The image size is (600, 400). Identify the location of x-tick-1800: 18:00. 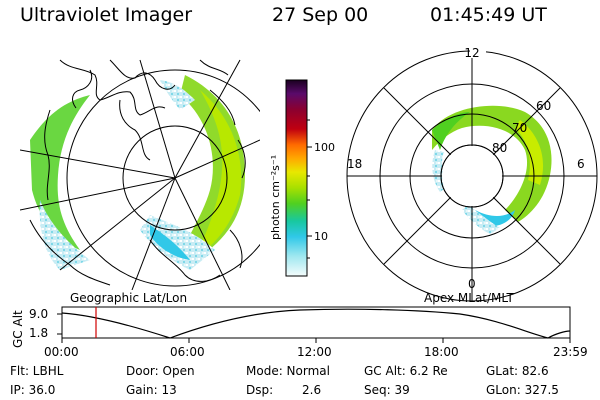
(441, 352).